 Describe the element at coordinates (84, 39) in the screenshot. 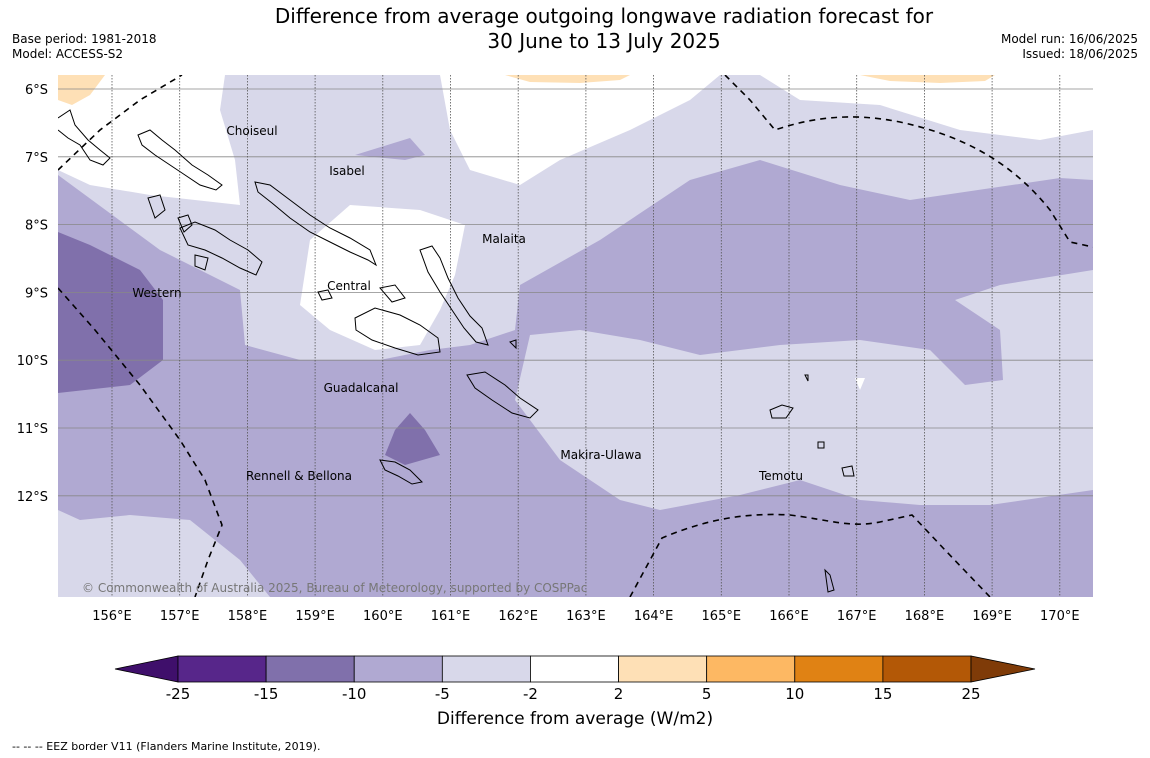

I see `base-period: Base period: 1981-2018` at that location.